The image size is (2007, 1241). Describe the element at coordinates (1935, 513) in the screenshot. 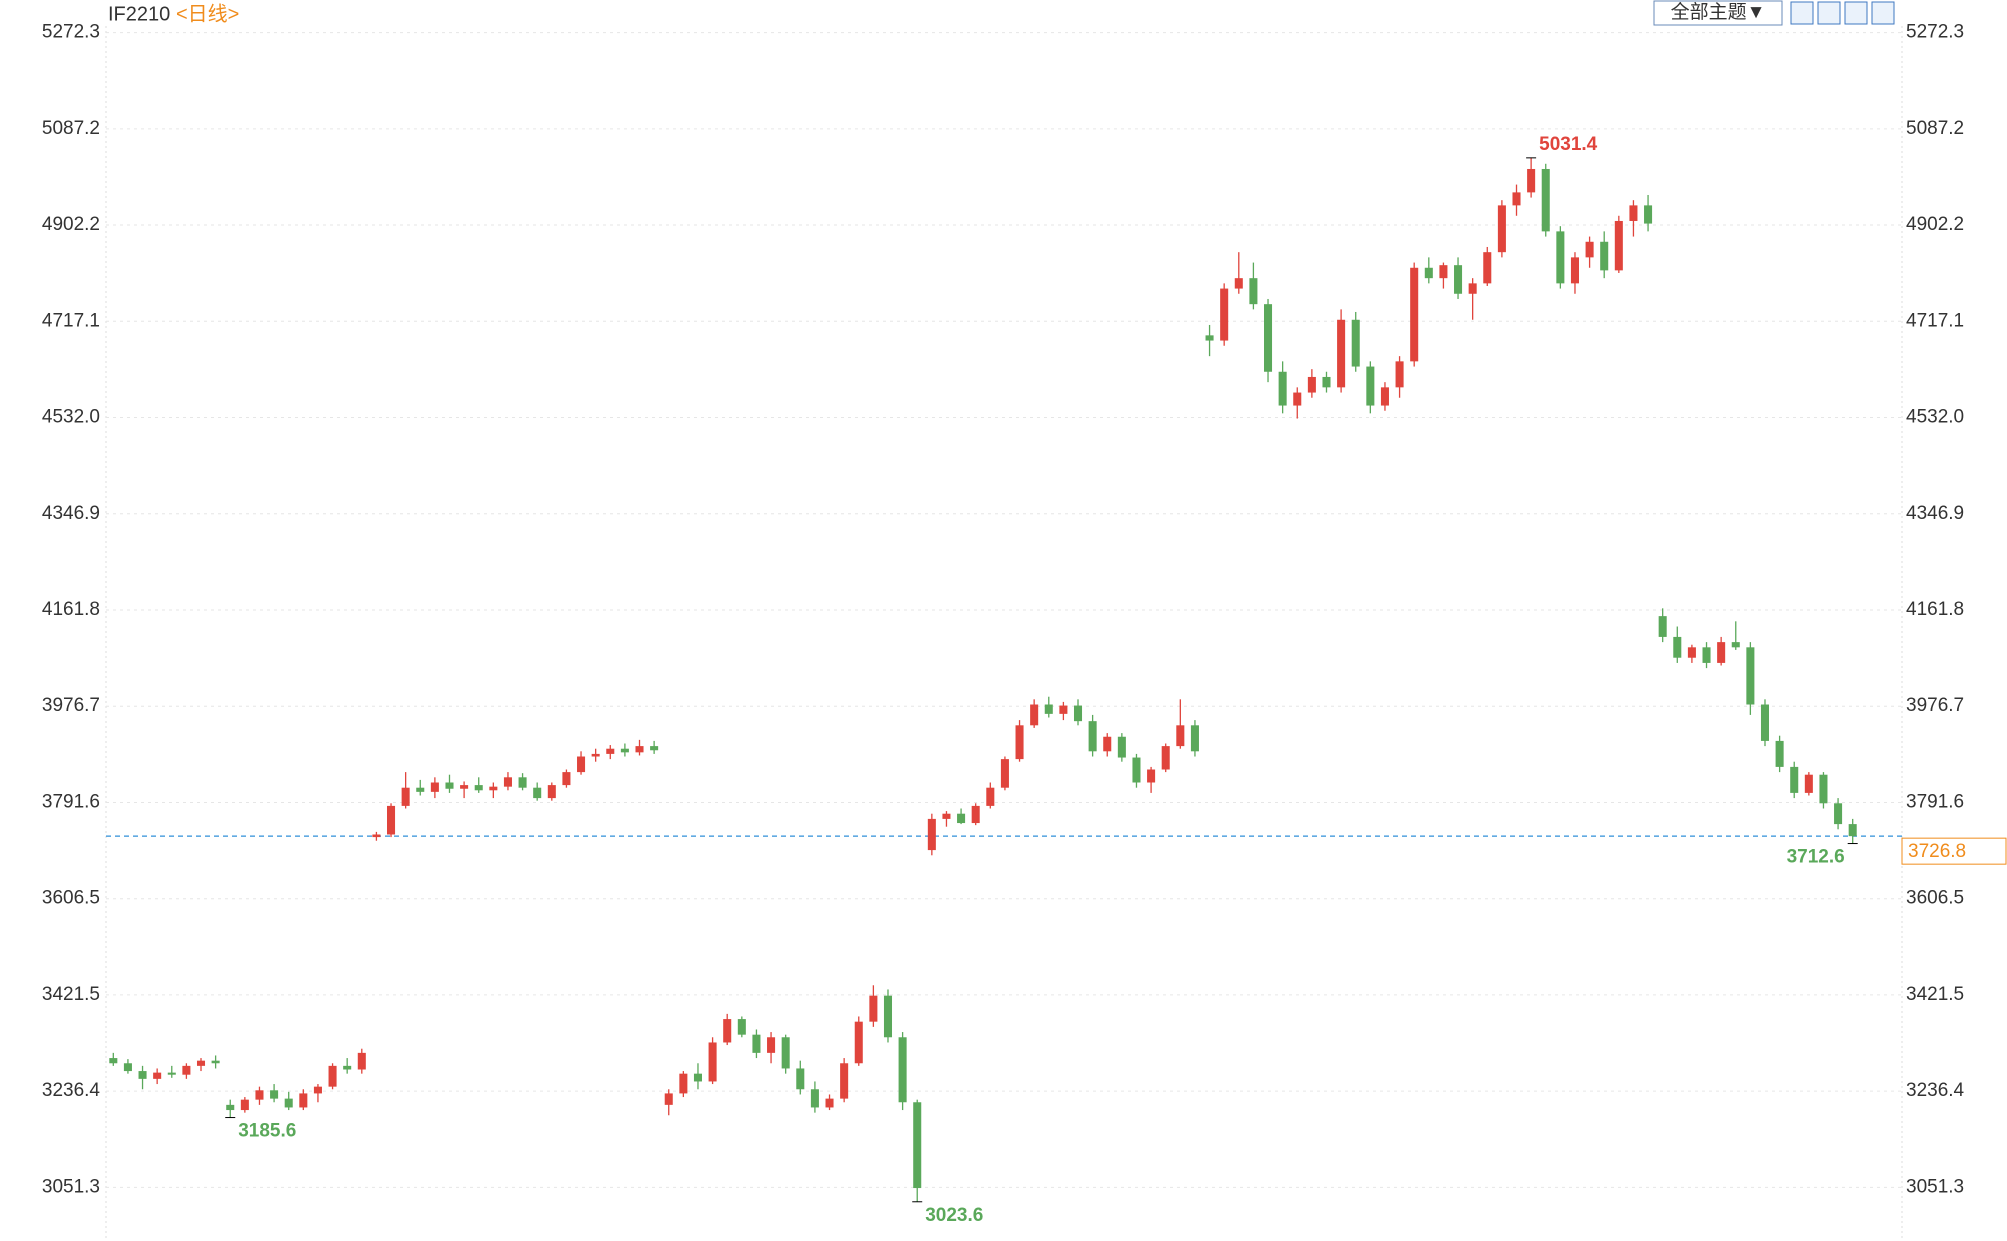

I see `y-tick-label-right: 4346.9` at that location.